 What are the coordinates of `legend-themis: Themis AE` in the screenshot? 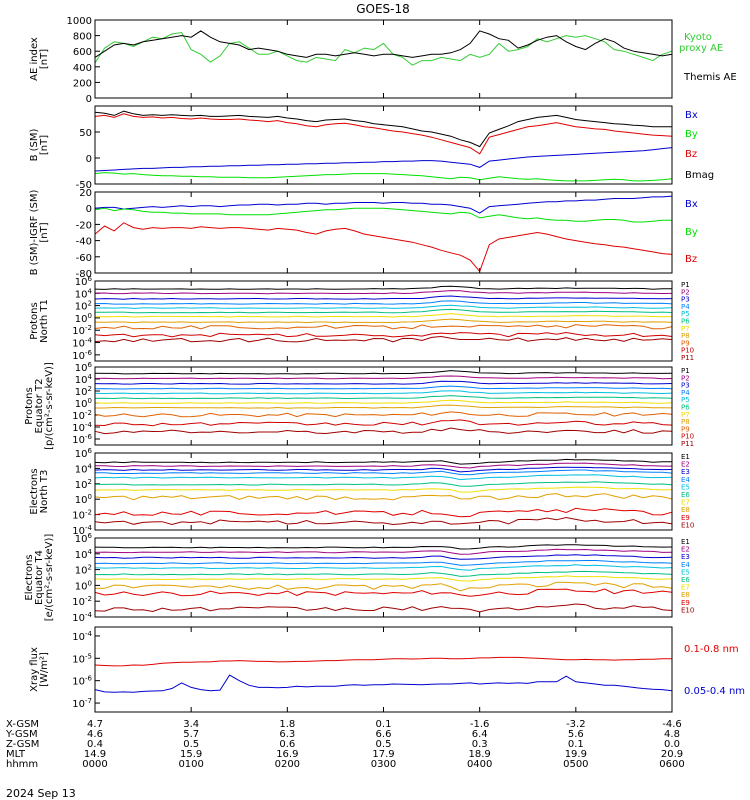 It's located at (710, 77).